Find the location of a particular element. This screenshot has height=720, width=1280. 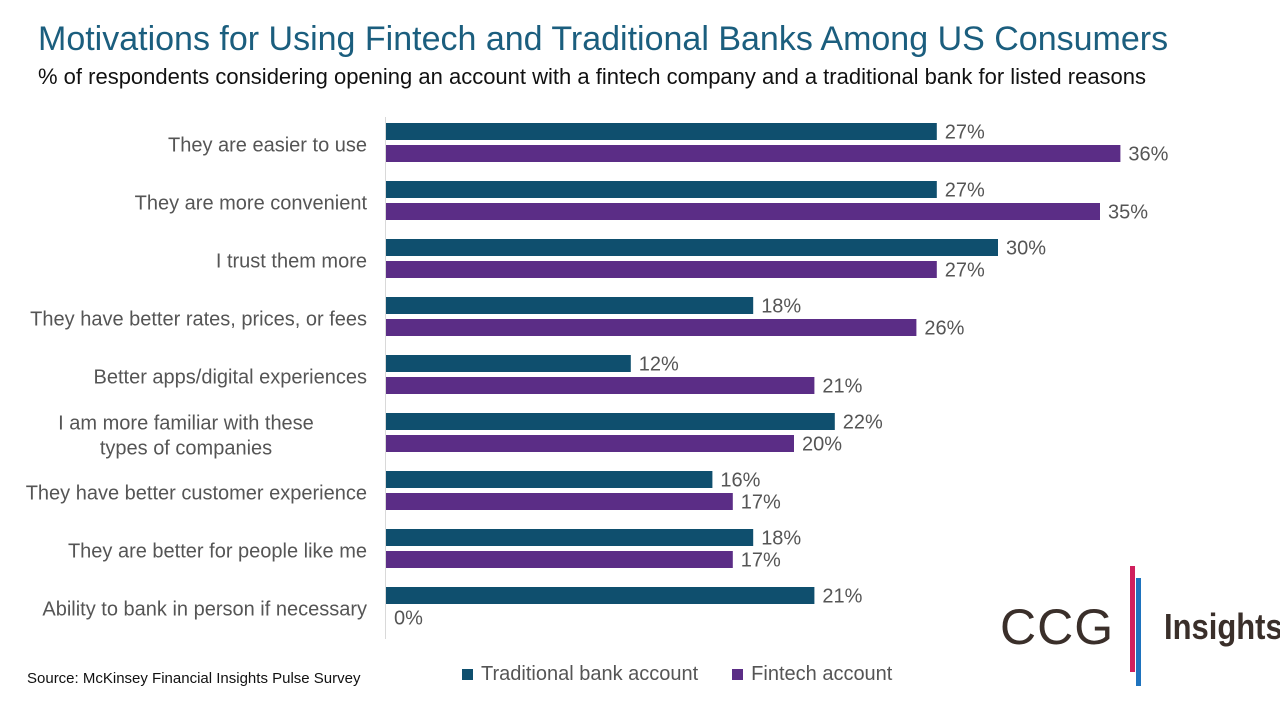

data-label: 16% is located at coordinates (740, 481).